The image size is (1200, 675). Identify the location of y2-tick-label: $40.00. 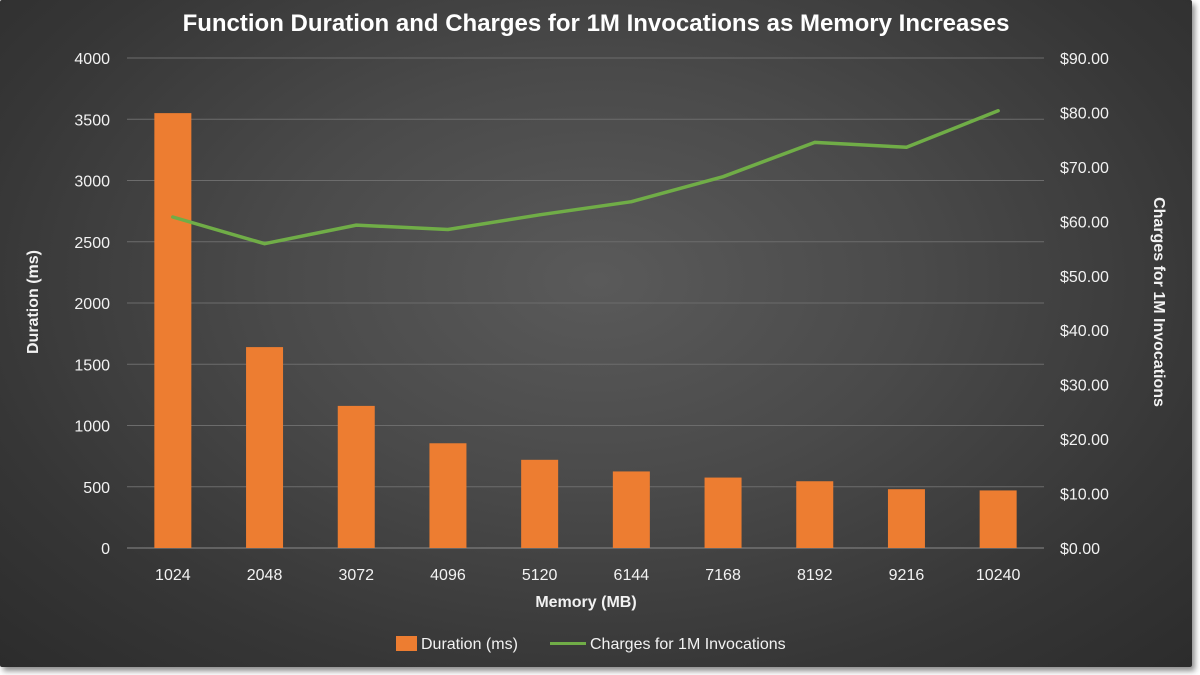
(1084, 331).